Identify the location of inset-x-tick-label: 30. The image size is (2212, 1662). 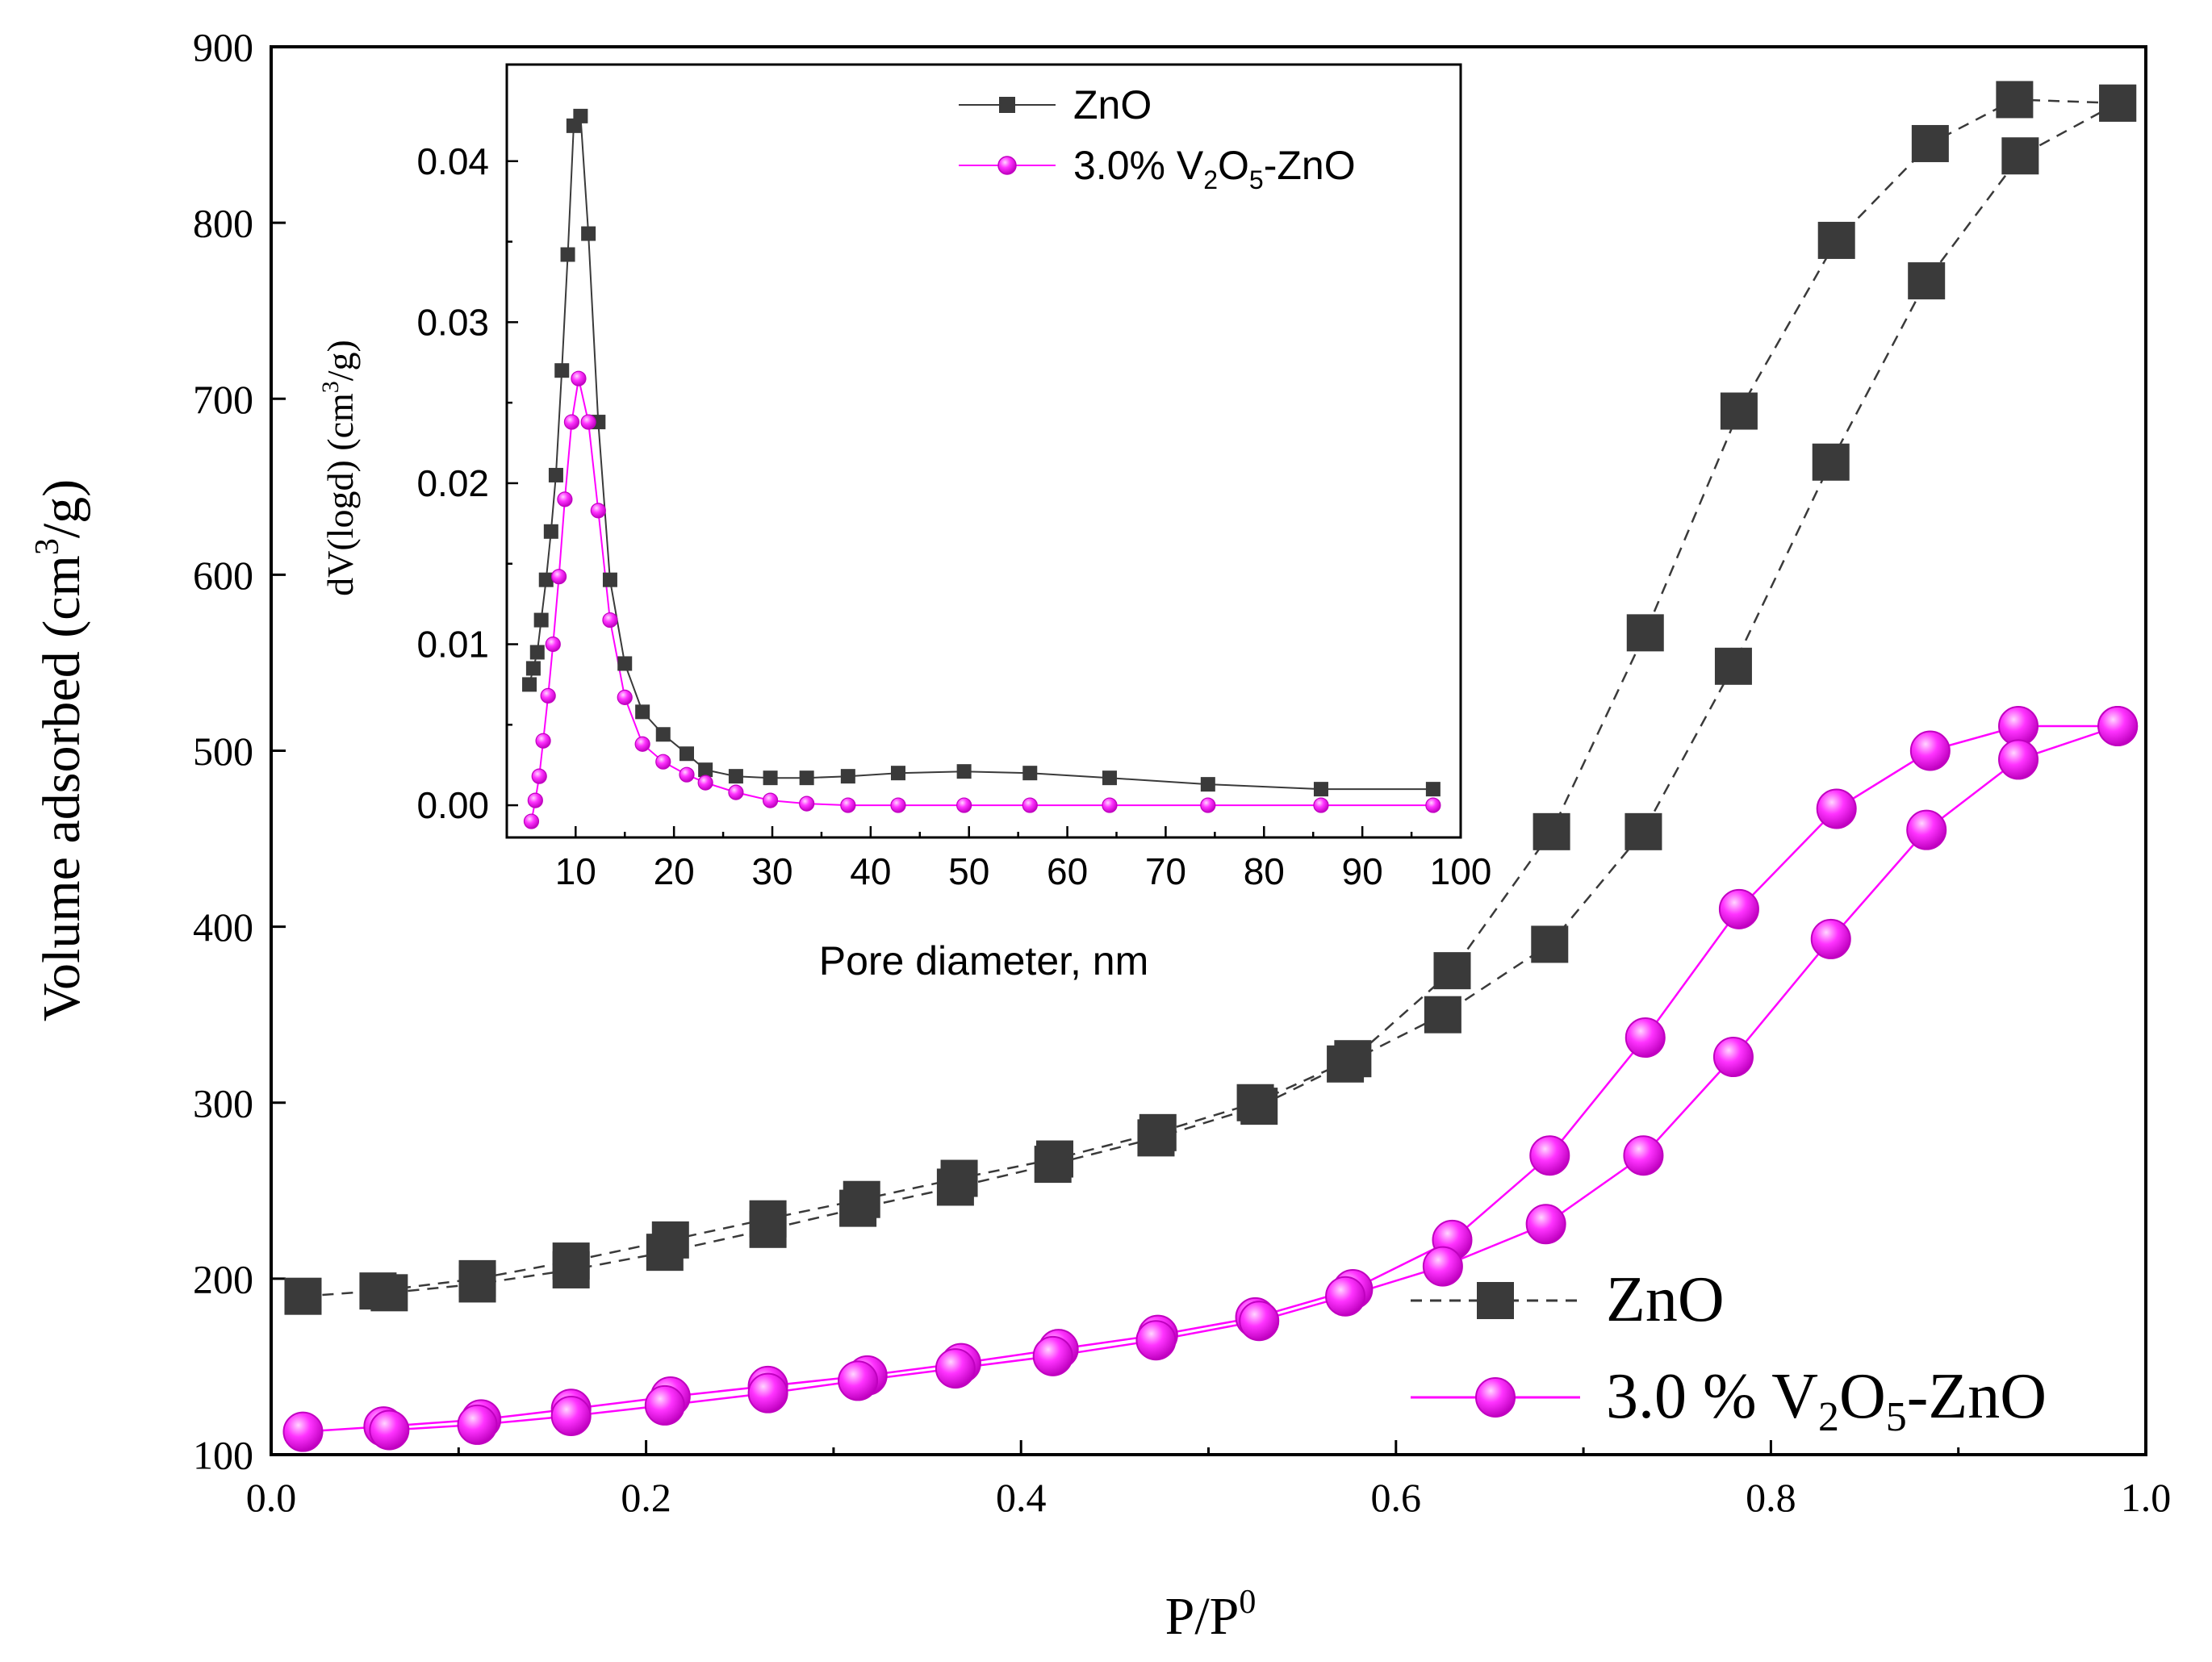
(771, 871).